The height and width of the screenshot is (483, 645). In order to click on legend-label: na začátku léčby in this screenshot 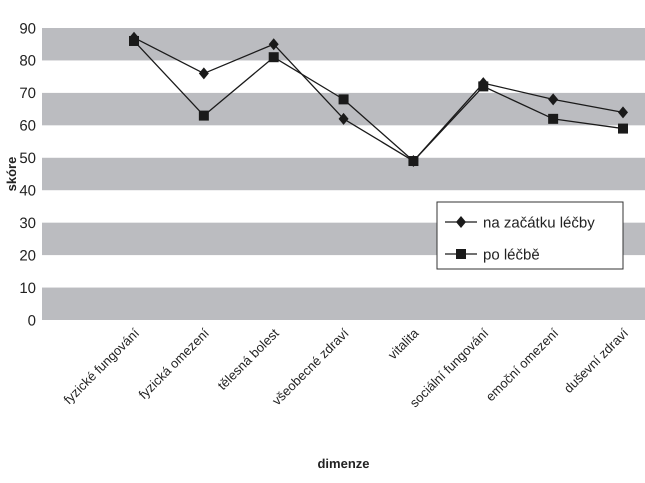, I will do `click(539, 223)`.